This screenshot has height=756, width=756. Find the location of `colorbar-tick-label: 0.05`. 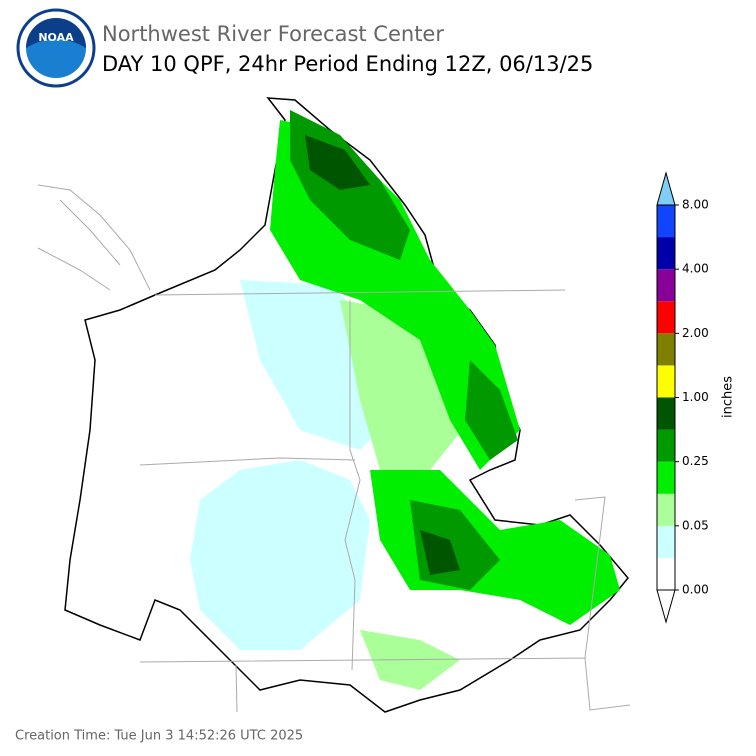

colorbar-tick-label: 0.05 is located at coordinates (695, 525).